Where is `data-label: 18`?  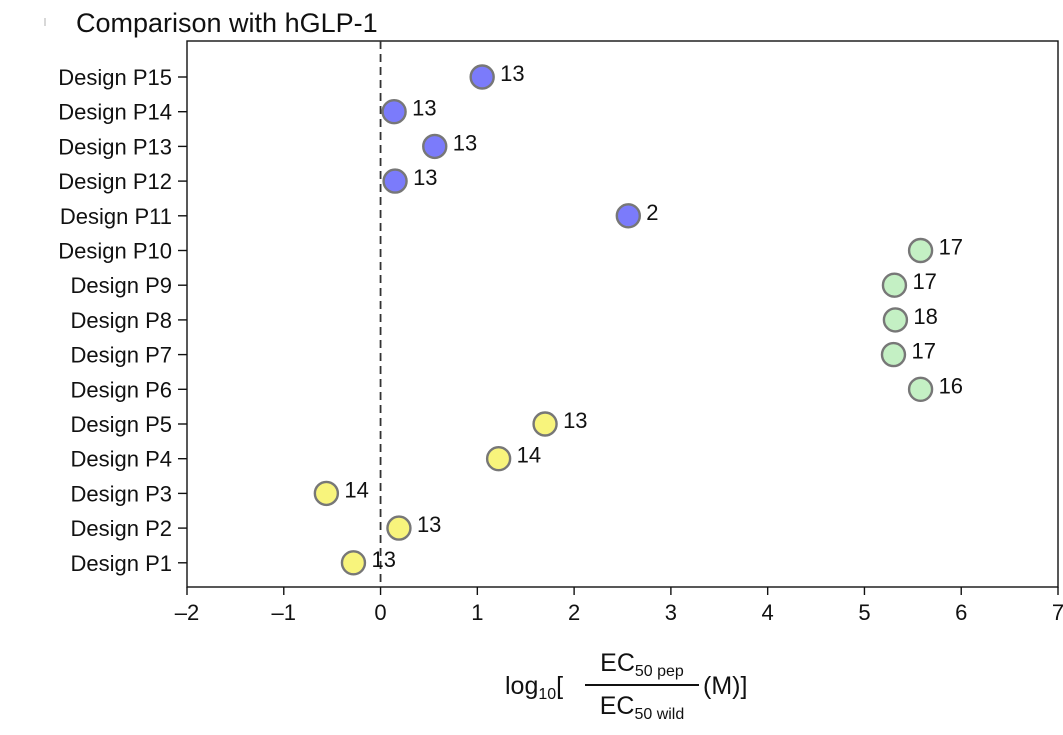
data-label: 18 is located at coordinates (925, 316).